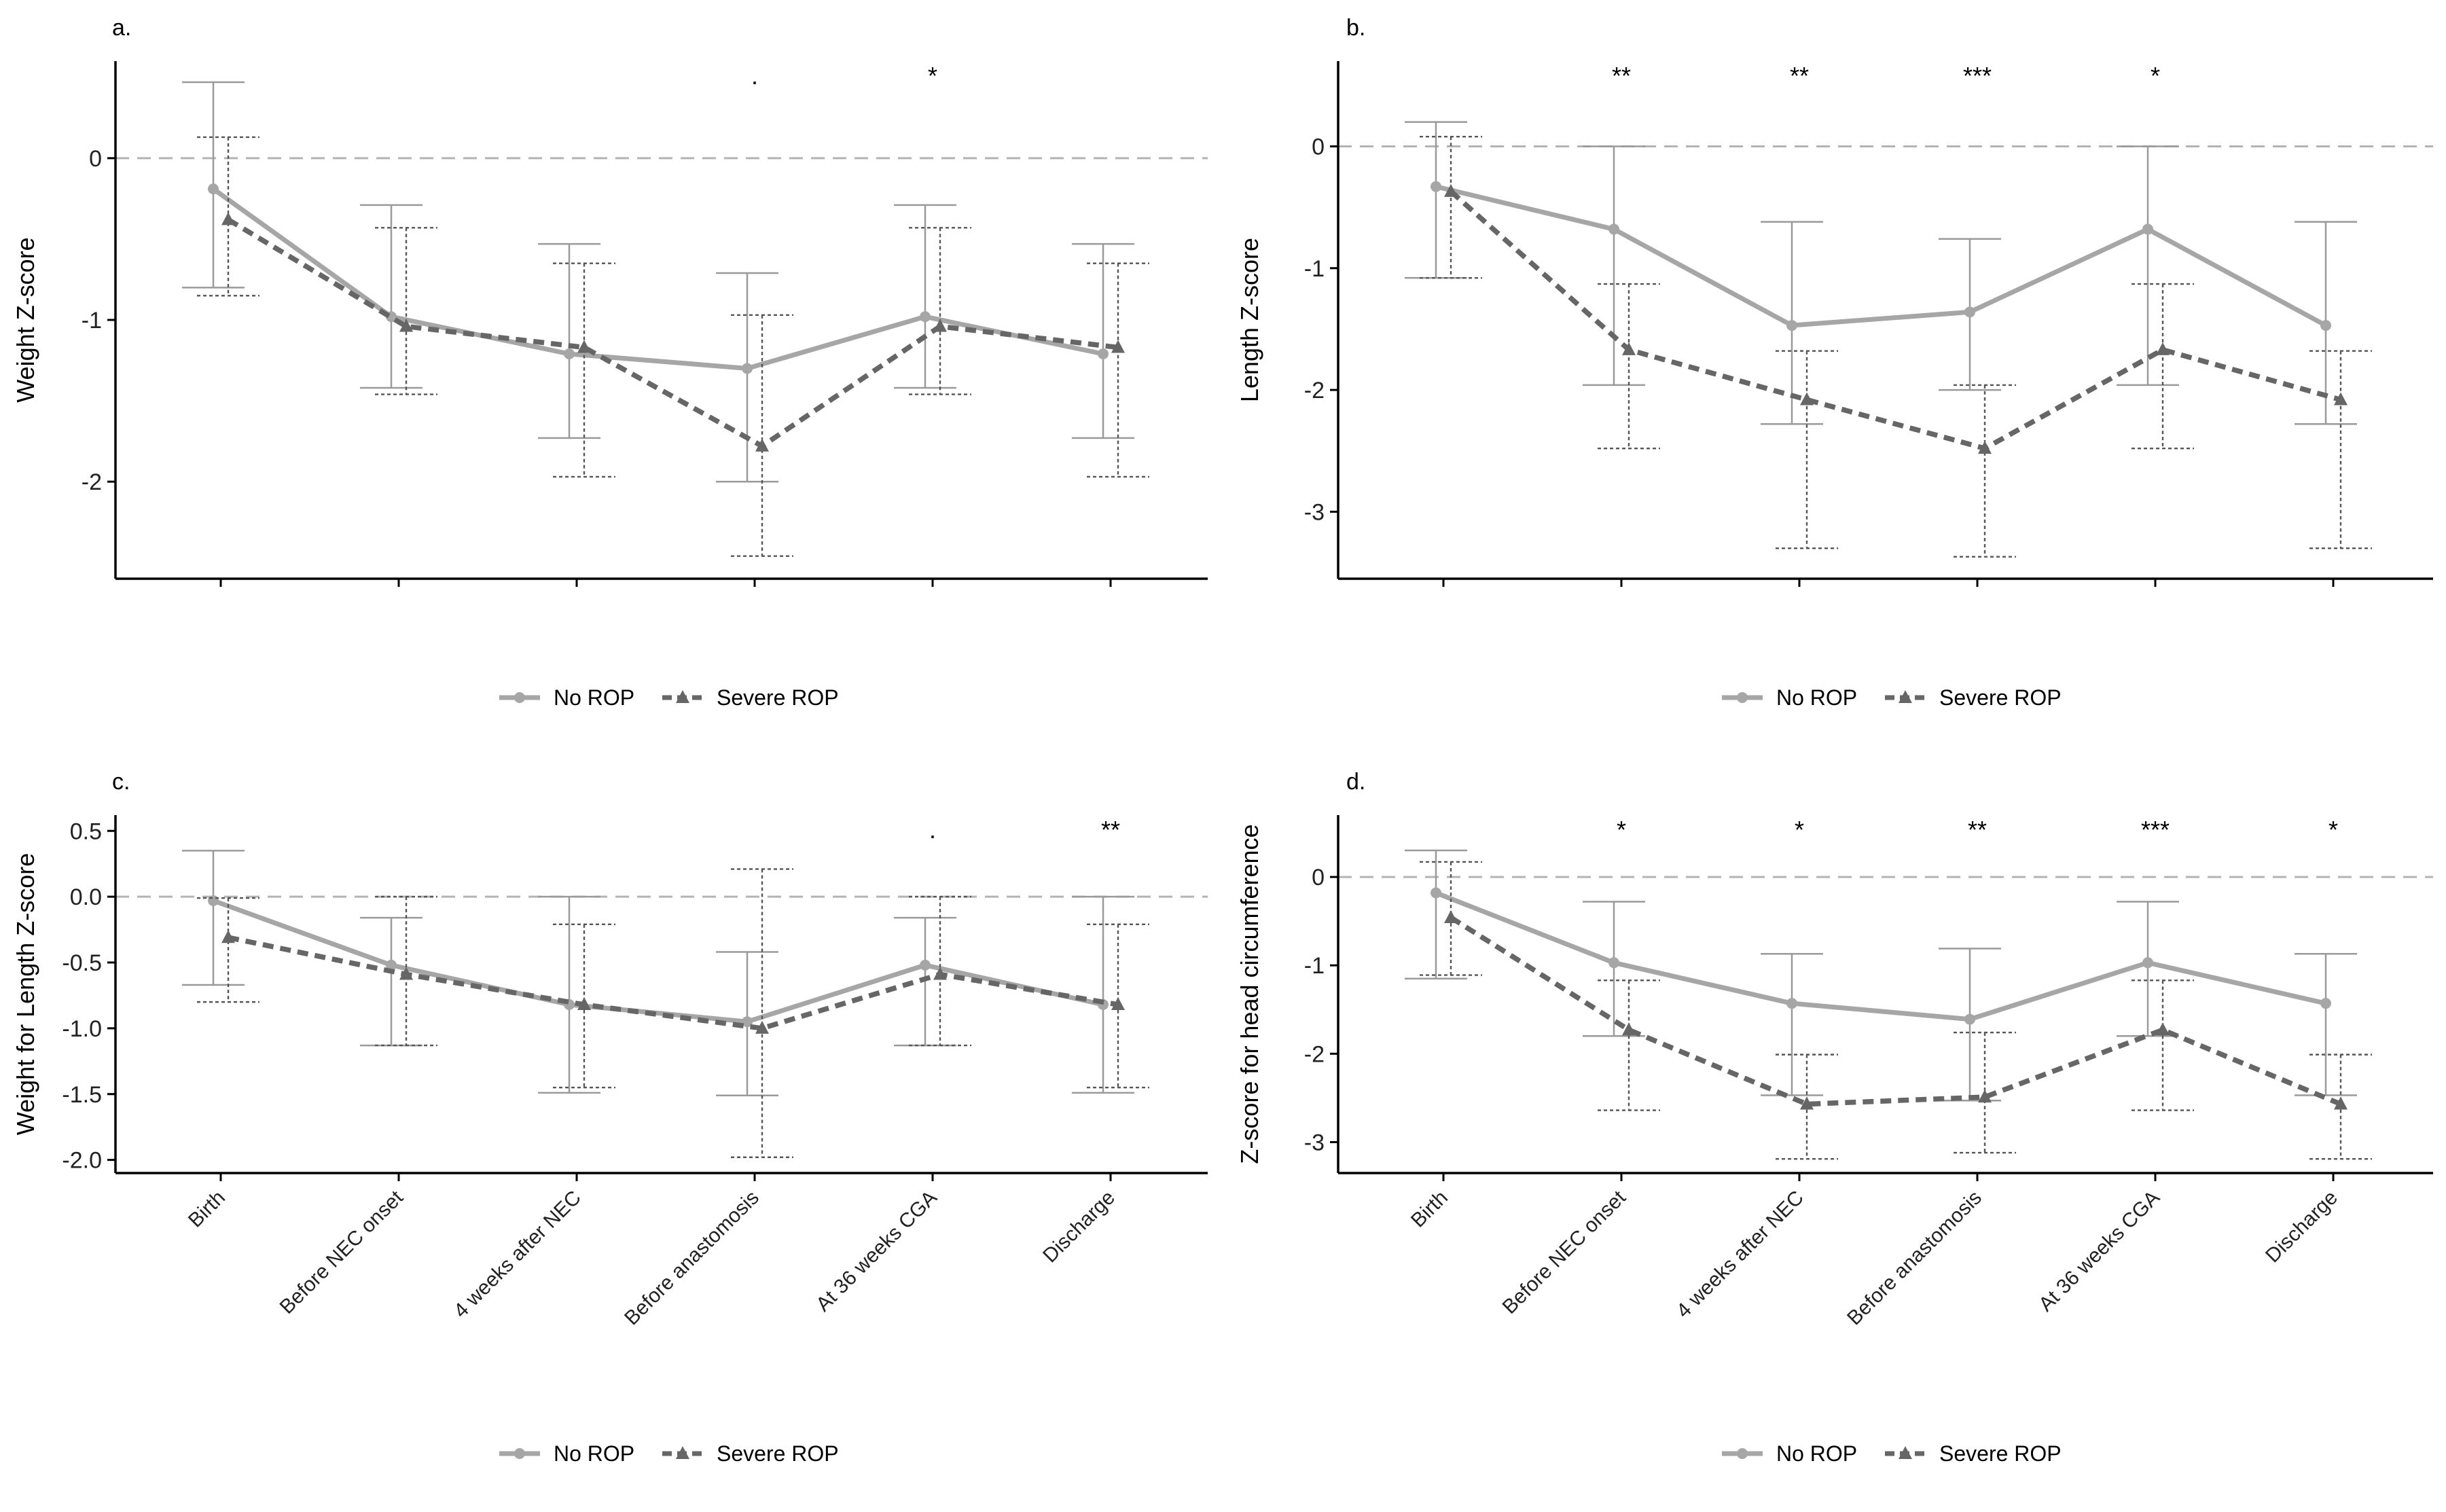 This screenshot has width=2446, height=1512. What do you see at coordinates (25, 994) in the screenshot?
I see `y-axis-label: Weight for Length Z-score` at bounding box center [25, 994].